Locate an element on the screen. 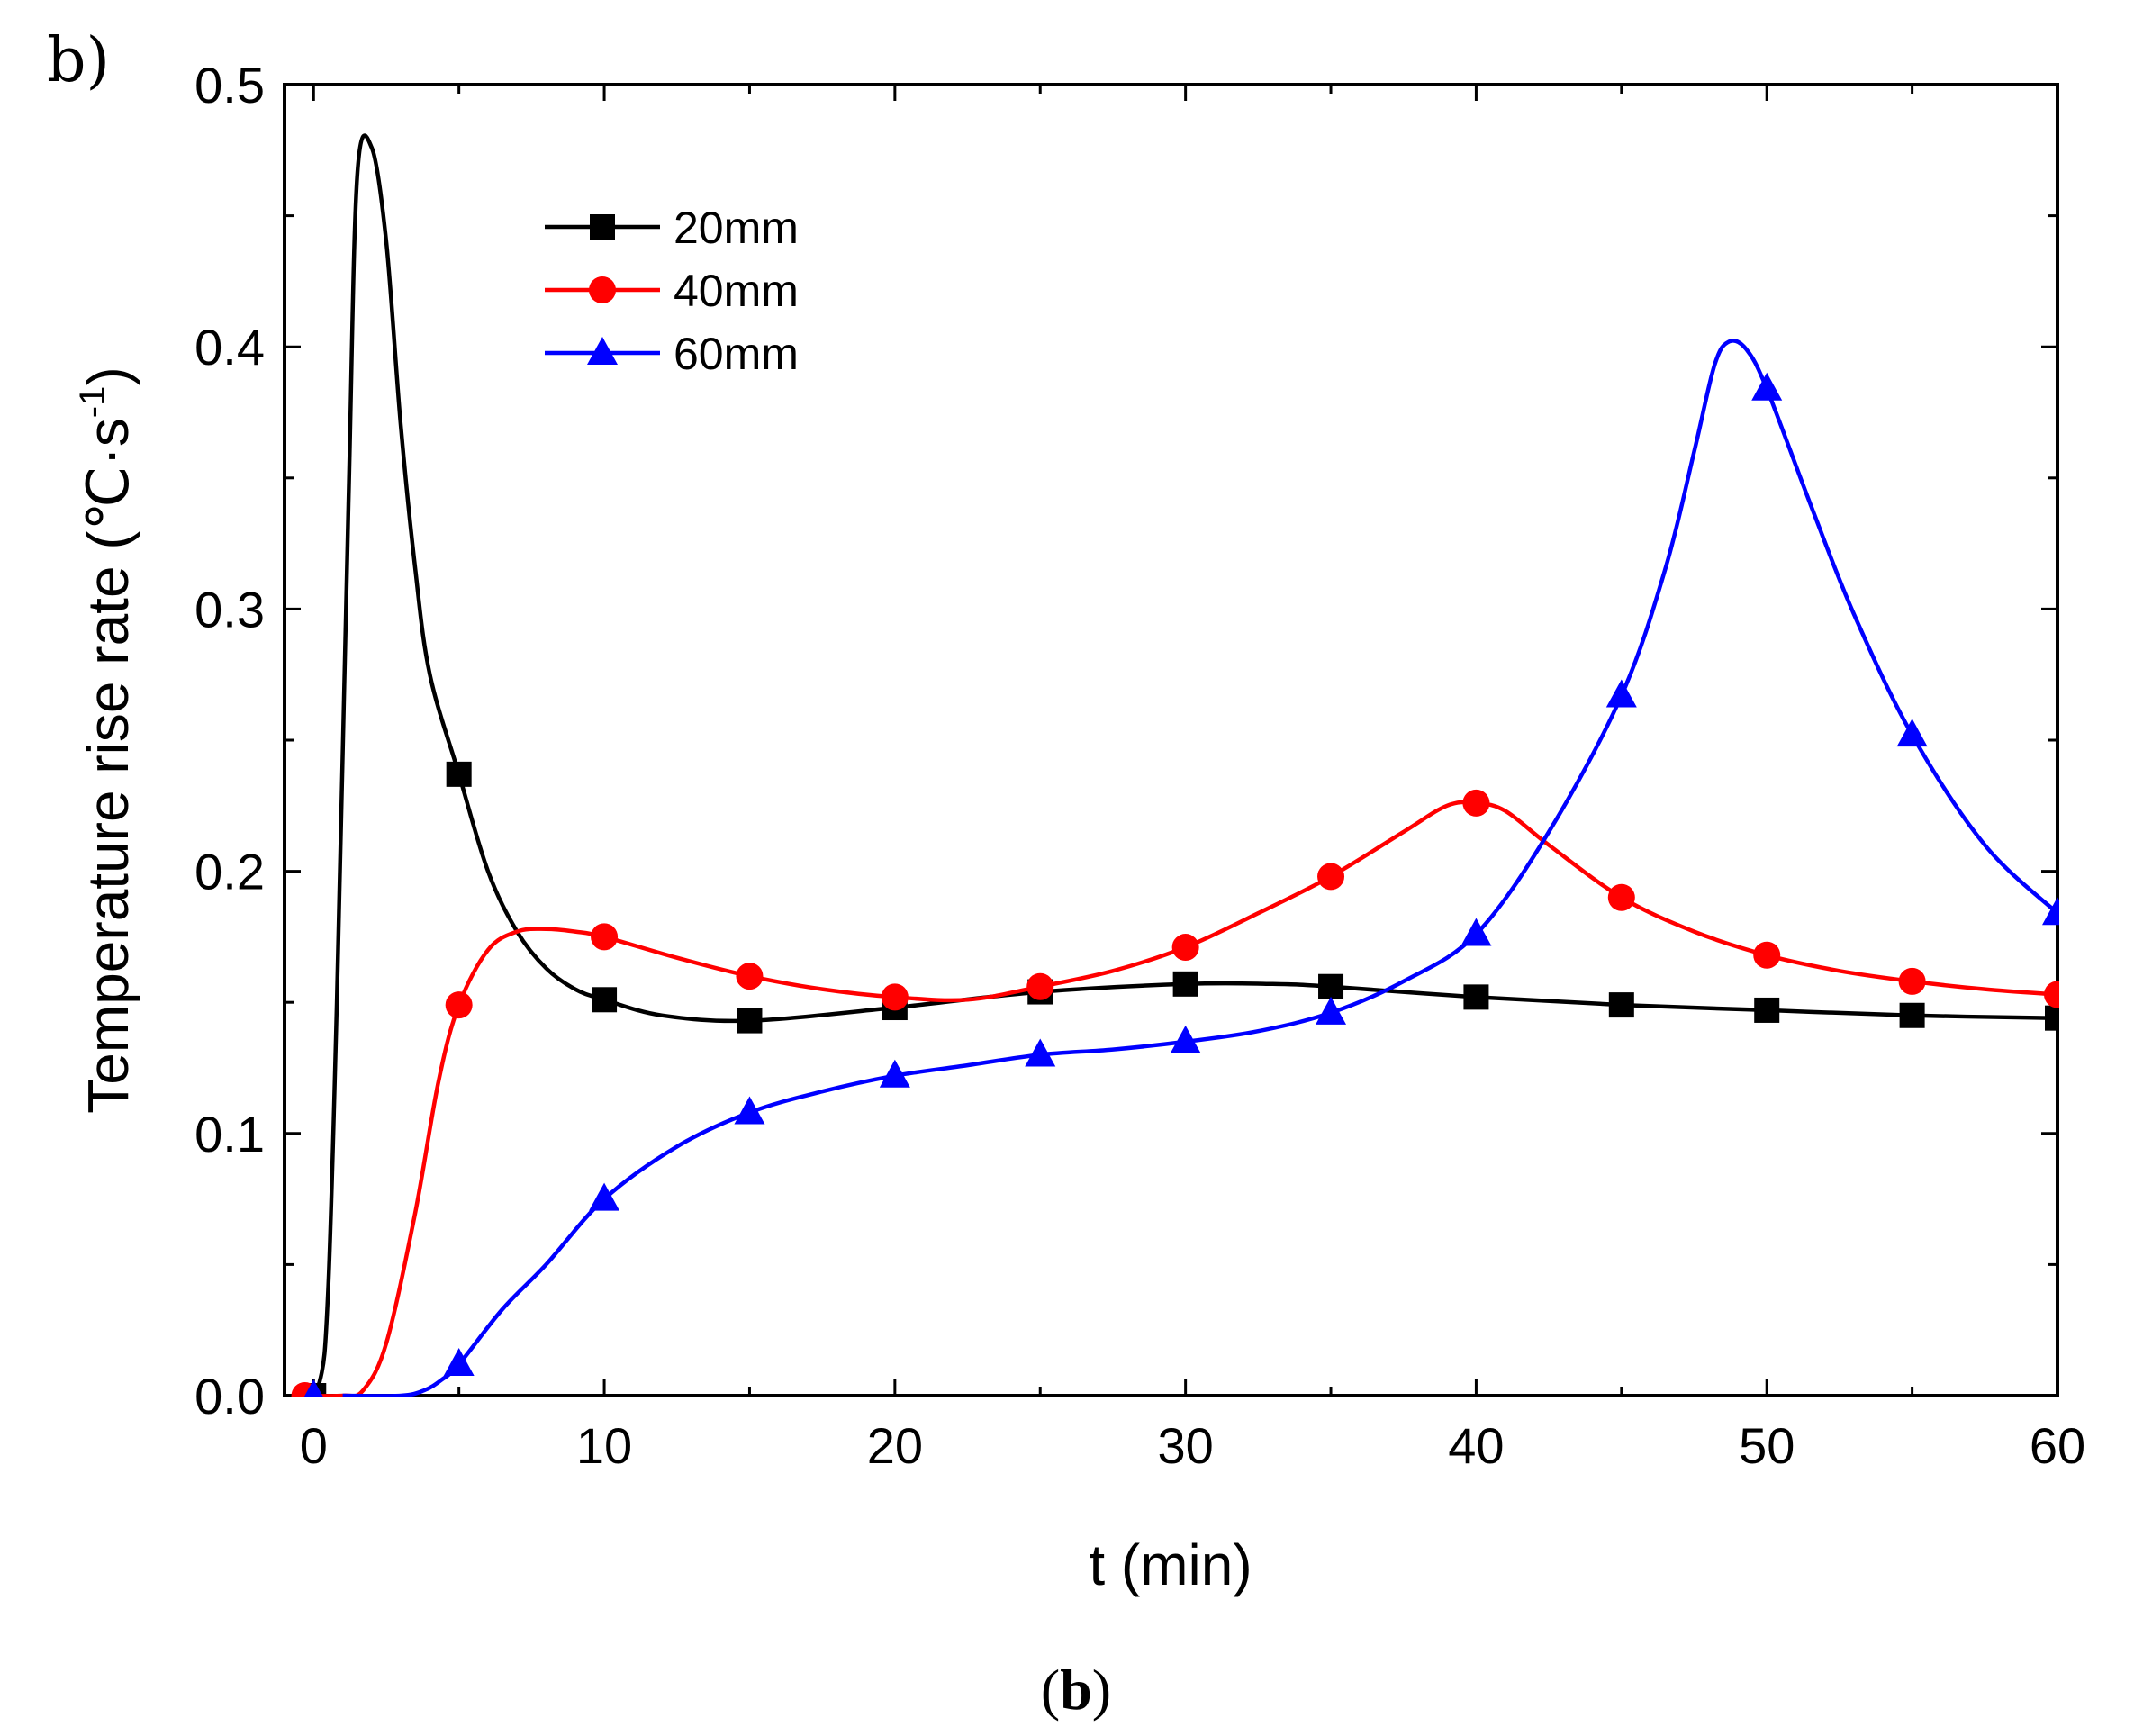  caption-letter: b is located at coordinates (1076, 1690).